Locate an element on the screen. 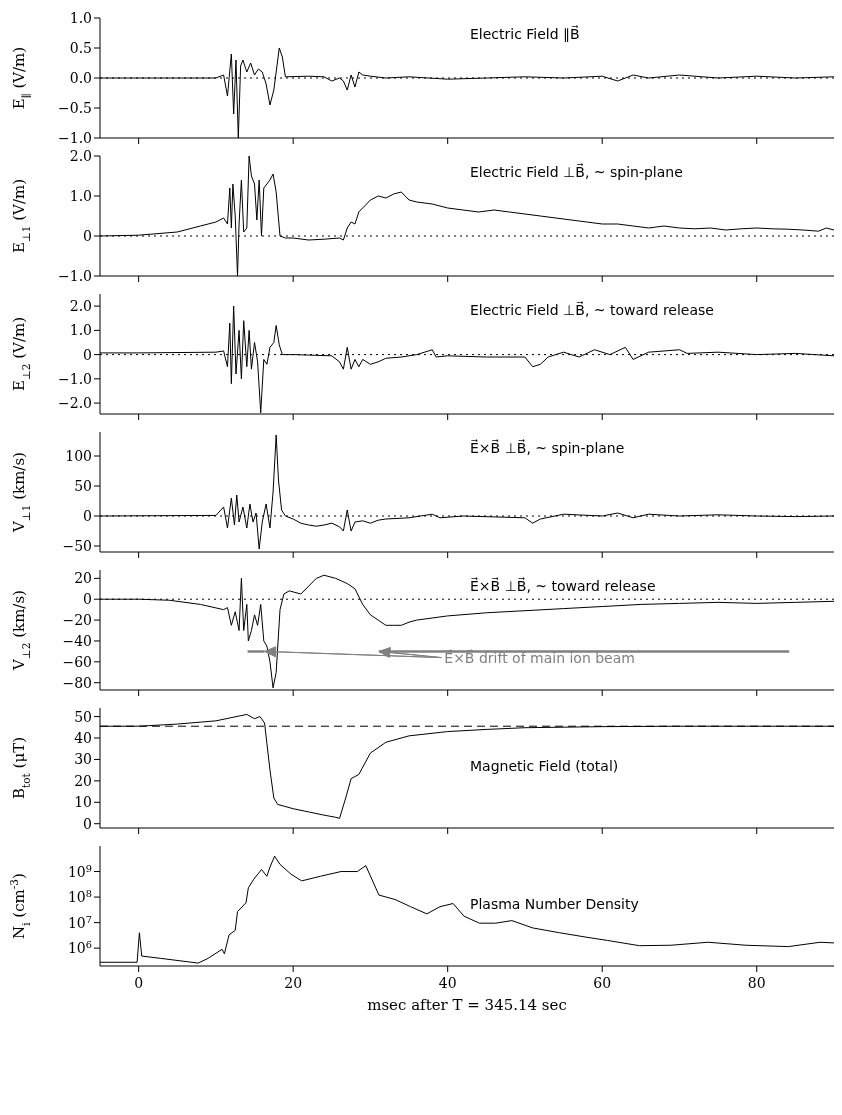 The height and width of the screenshot is (1115, 842). y-tick-label: −40 is located at coordinates (77, 640).